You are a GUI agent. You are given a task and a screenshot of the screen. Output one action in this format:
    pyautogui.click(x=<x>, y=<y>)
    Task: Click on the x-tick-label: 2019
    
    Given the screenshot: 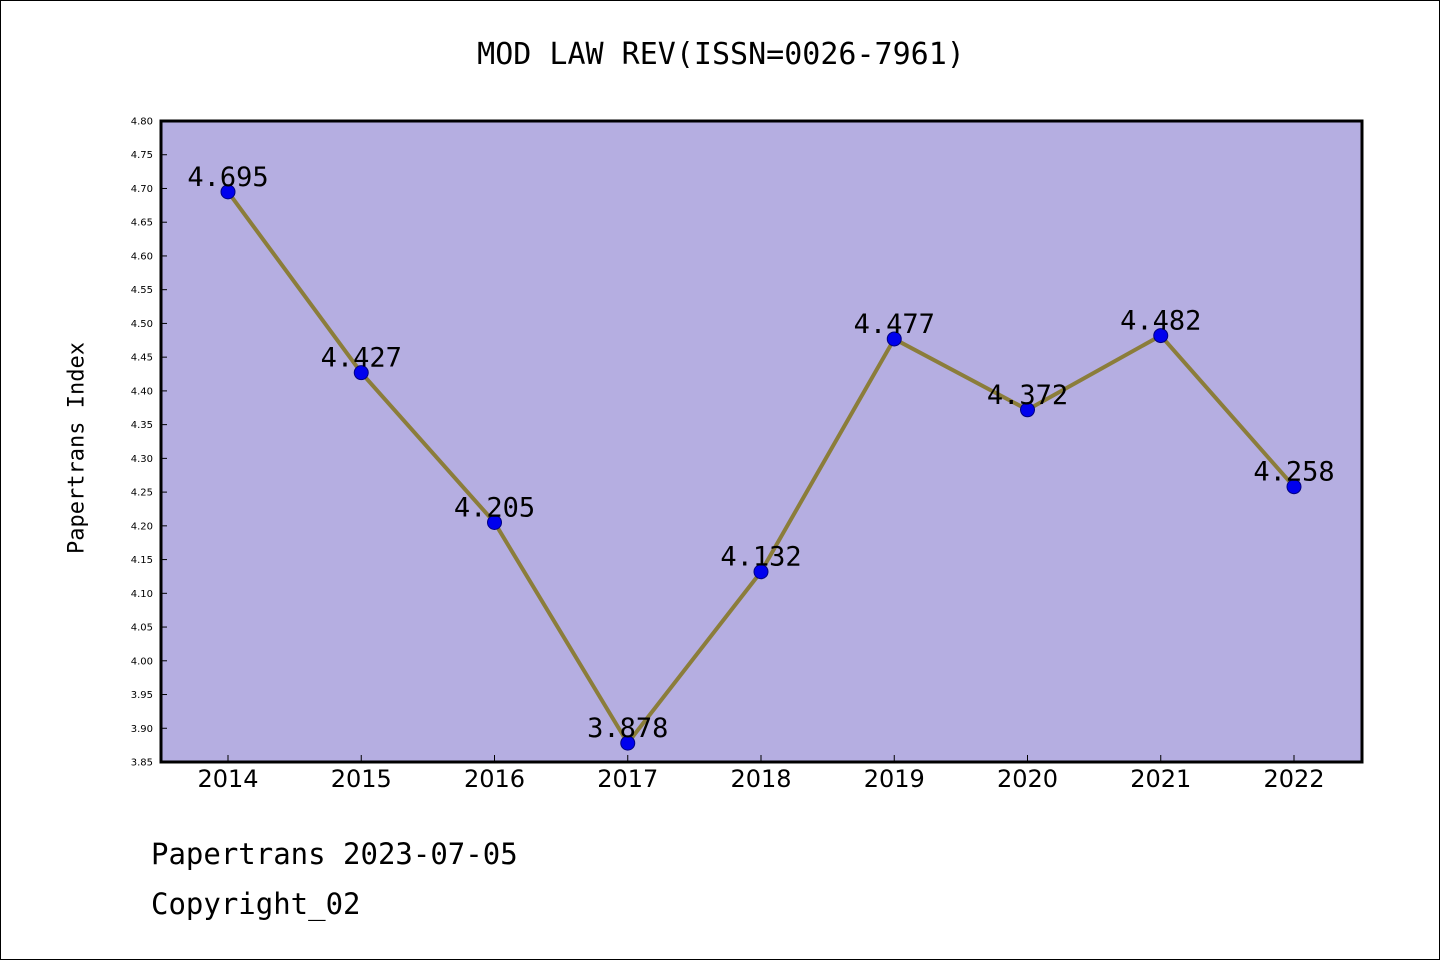 What is the action you would take?
    pyautogui.click(x=894, y=779)
    